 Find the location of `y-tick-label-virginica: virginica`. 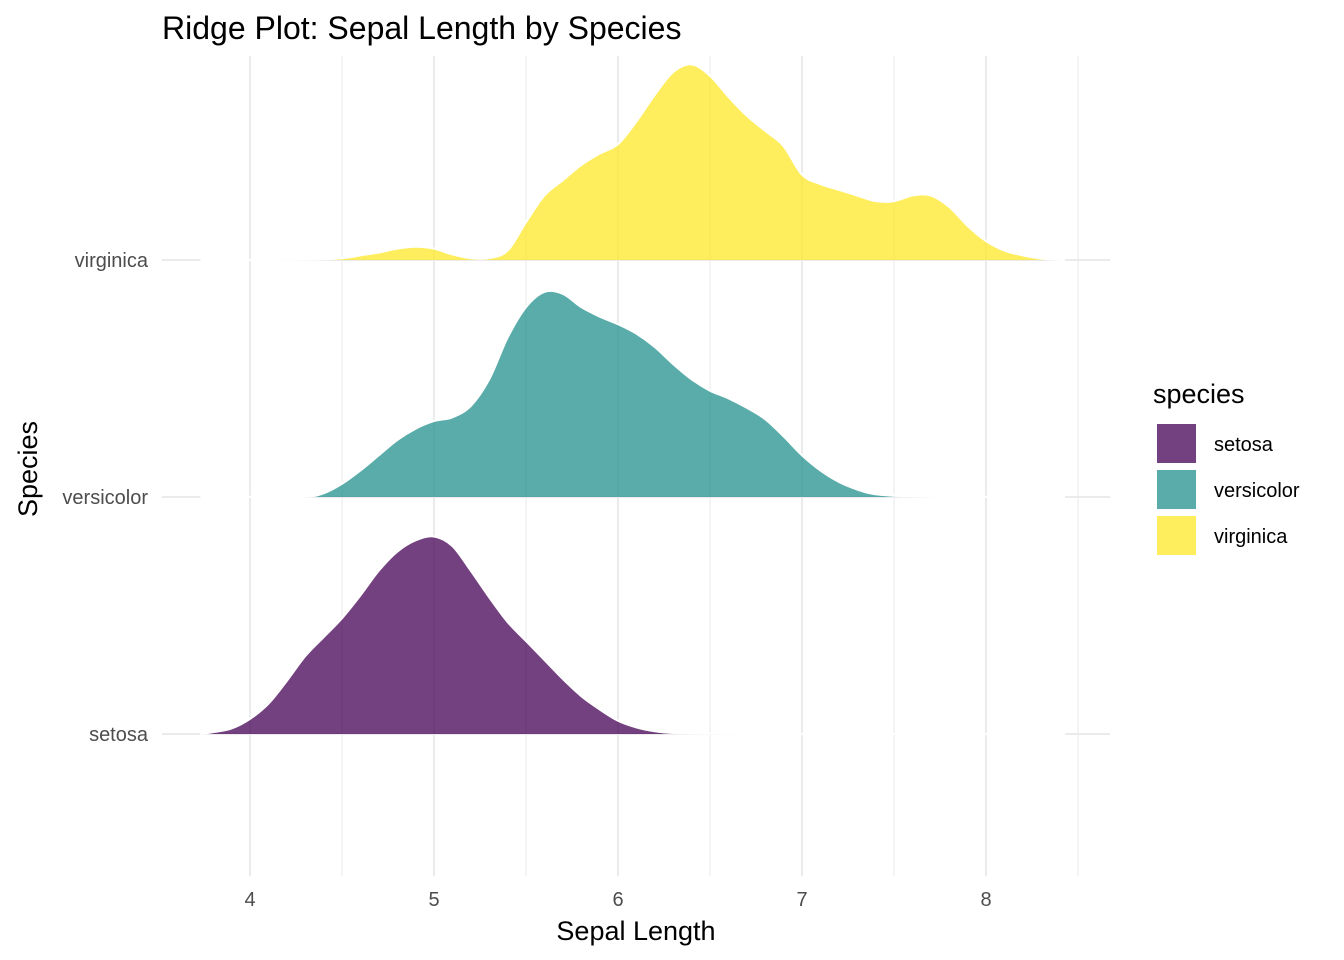

y-tick-label-virginica: virginica is located at coordinates (112, 261).